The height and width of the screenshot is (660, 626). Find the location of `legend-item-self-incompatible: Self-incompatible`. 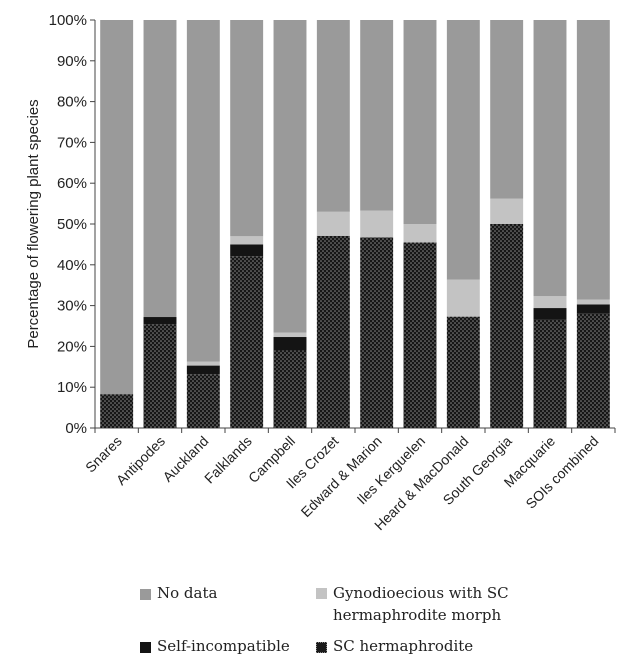

legend-item-self-incompatible: Self-incompatible is located at coordinates (215, 646).